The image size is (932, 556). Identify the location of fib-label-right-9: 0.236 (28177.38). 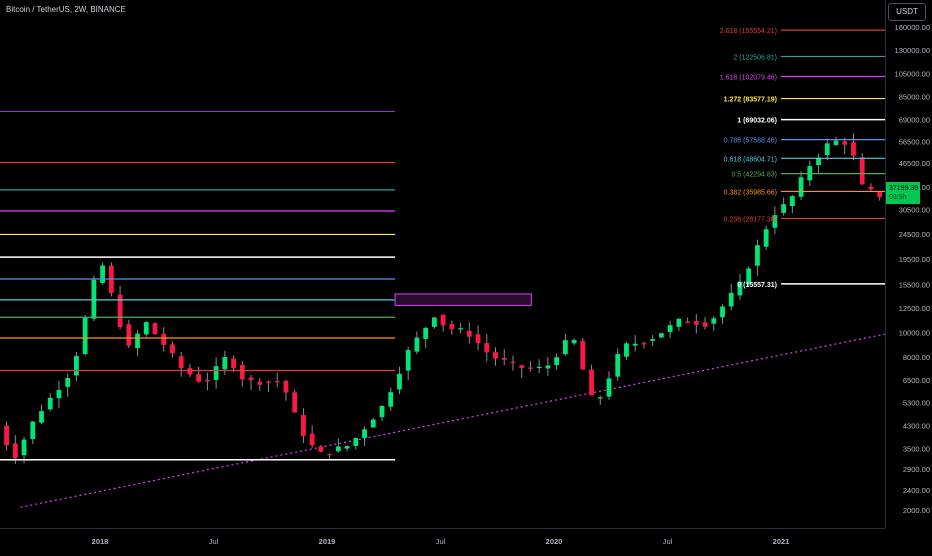
(750, 219).